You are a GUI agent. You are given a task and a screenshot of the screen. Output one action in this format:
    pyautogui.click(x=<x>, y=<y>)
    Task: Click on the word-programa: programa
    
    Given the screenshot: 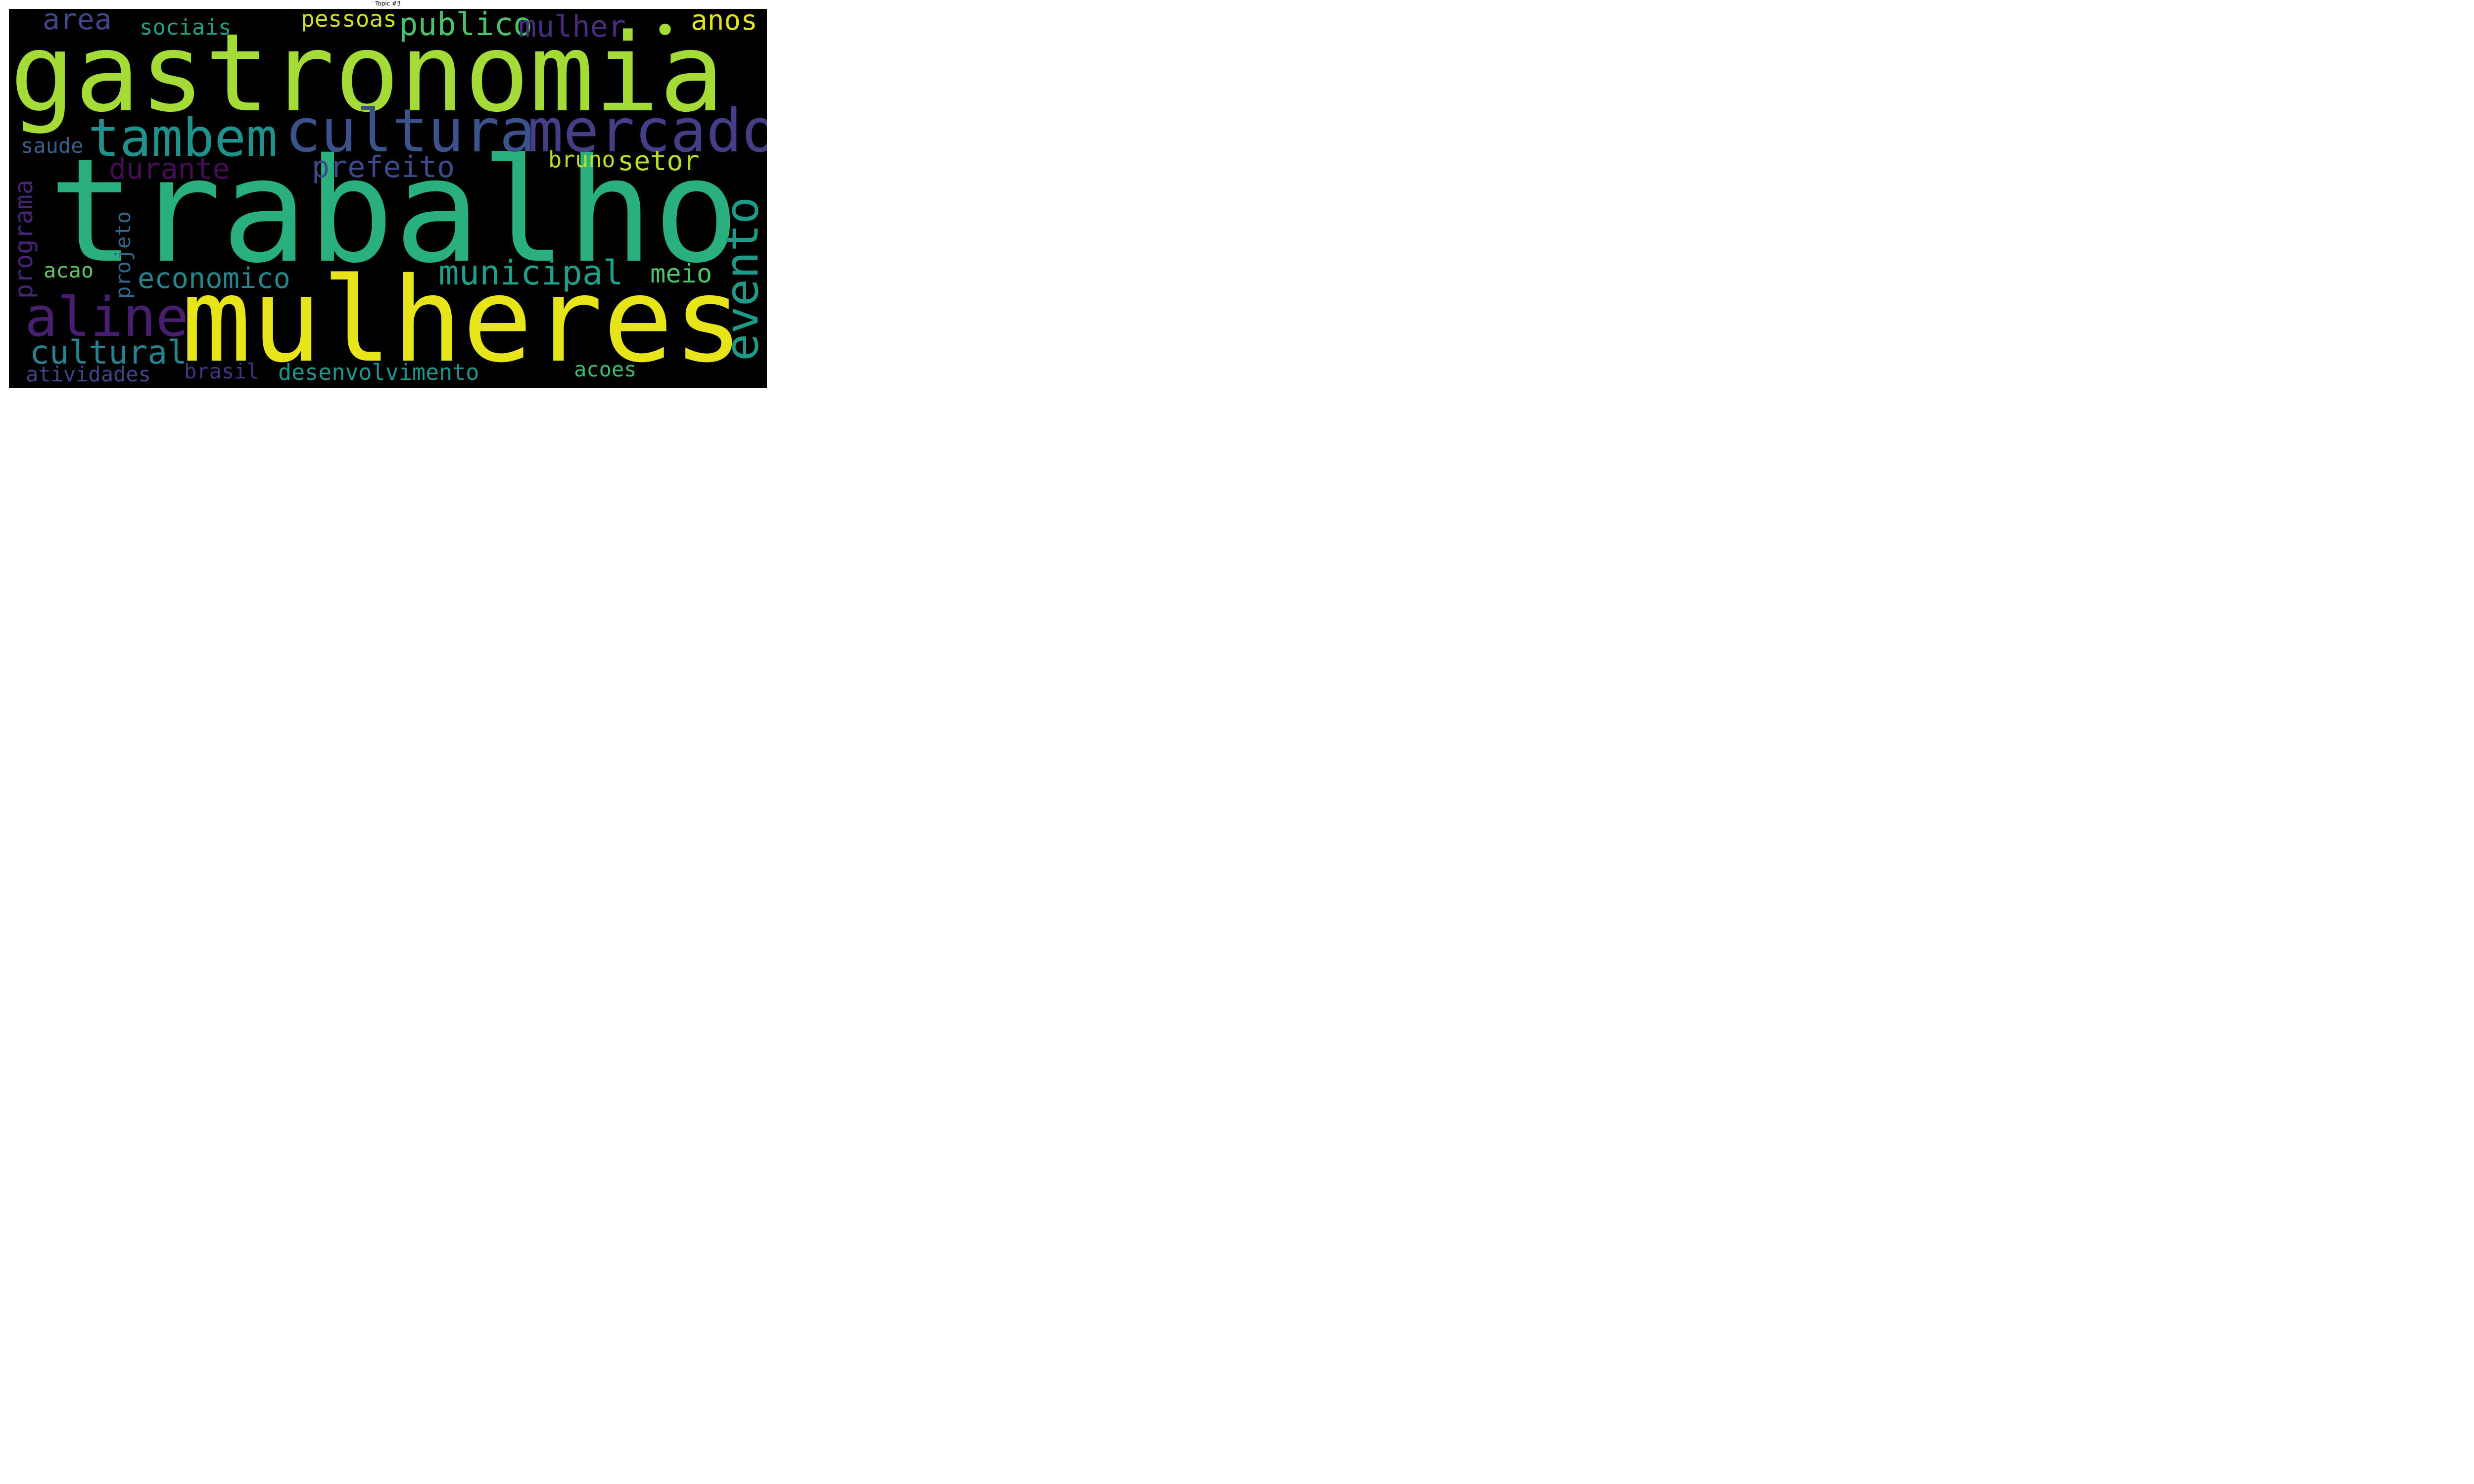 What is the action you would take?
    pyautogui.click(x=24, y=239)
    